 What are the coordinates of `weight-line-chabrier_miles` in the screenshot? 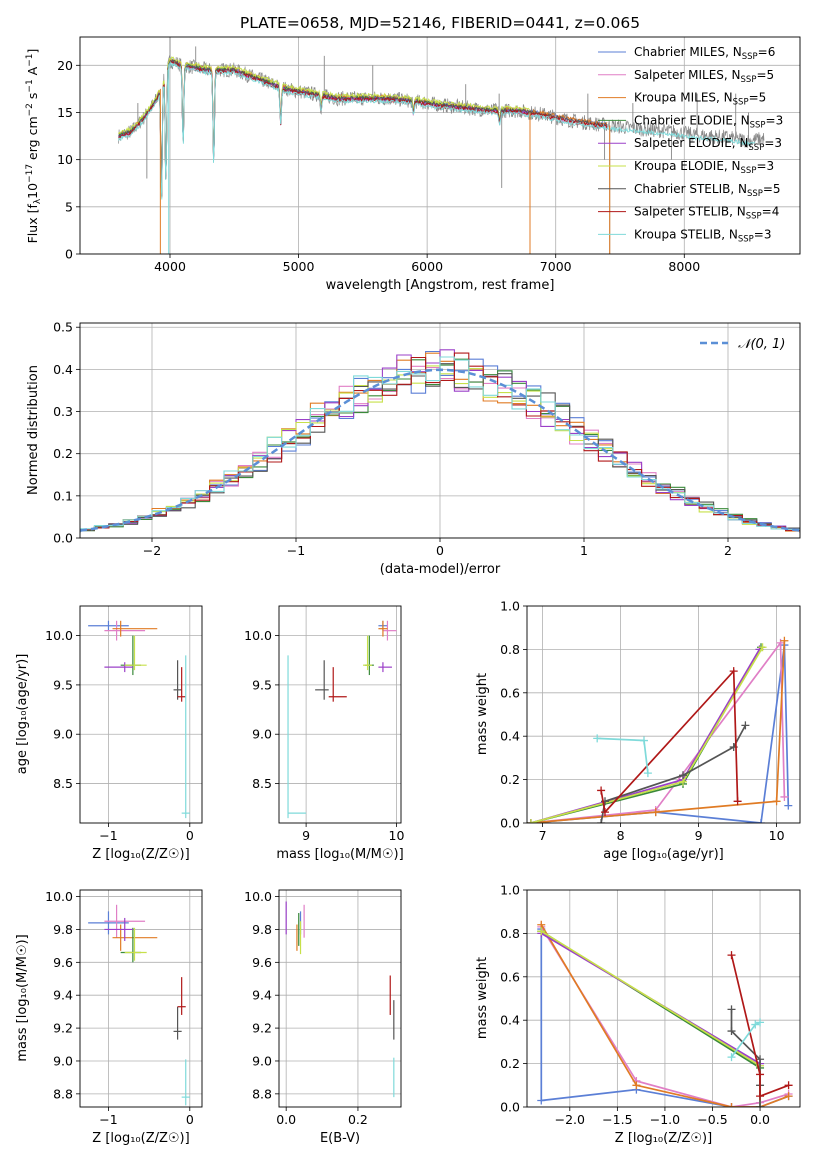 It's located at (660, 733).